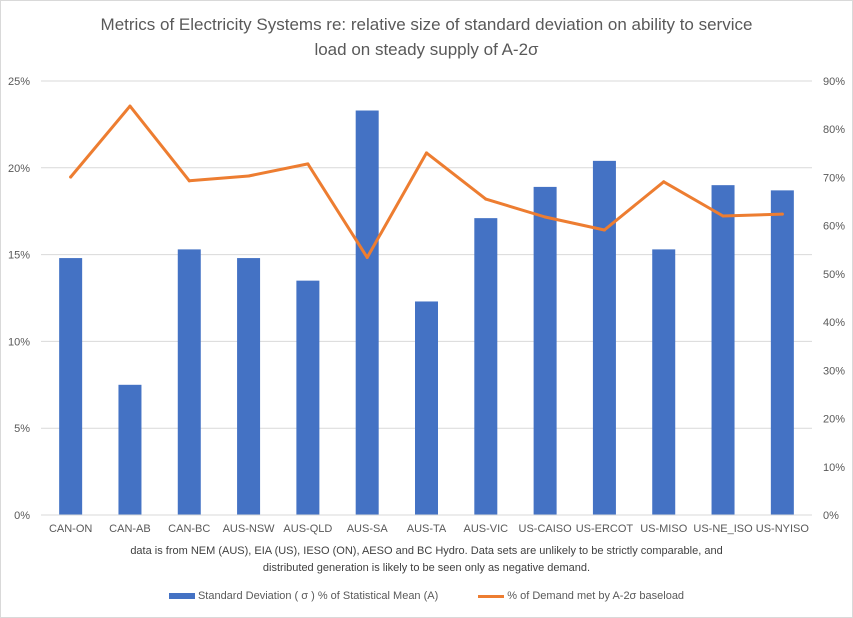  I want to click on category-label: US-ERCOT, so click(605, 529).